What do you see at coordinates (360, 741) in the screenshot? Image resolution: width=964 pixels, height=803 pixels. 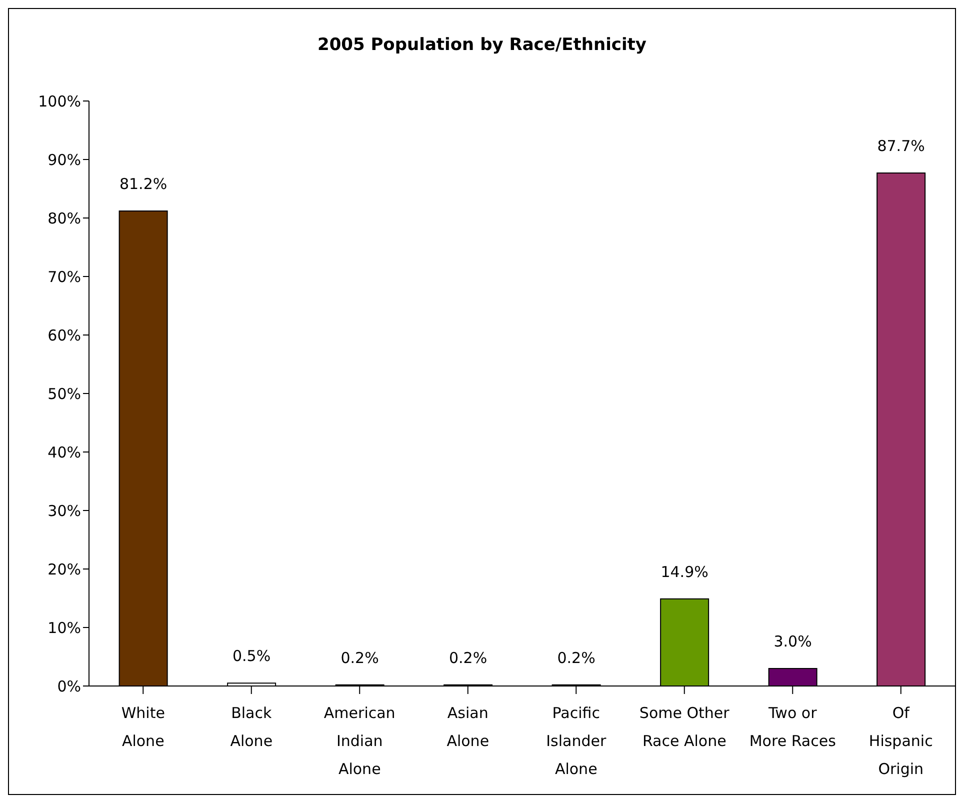 I see `x-tick-label: American Indian Alone` at bounding box center [360, 741].